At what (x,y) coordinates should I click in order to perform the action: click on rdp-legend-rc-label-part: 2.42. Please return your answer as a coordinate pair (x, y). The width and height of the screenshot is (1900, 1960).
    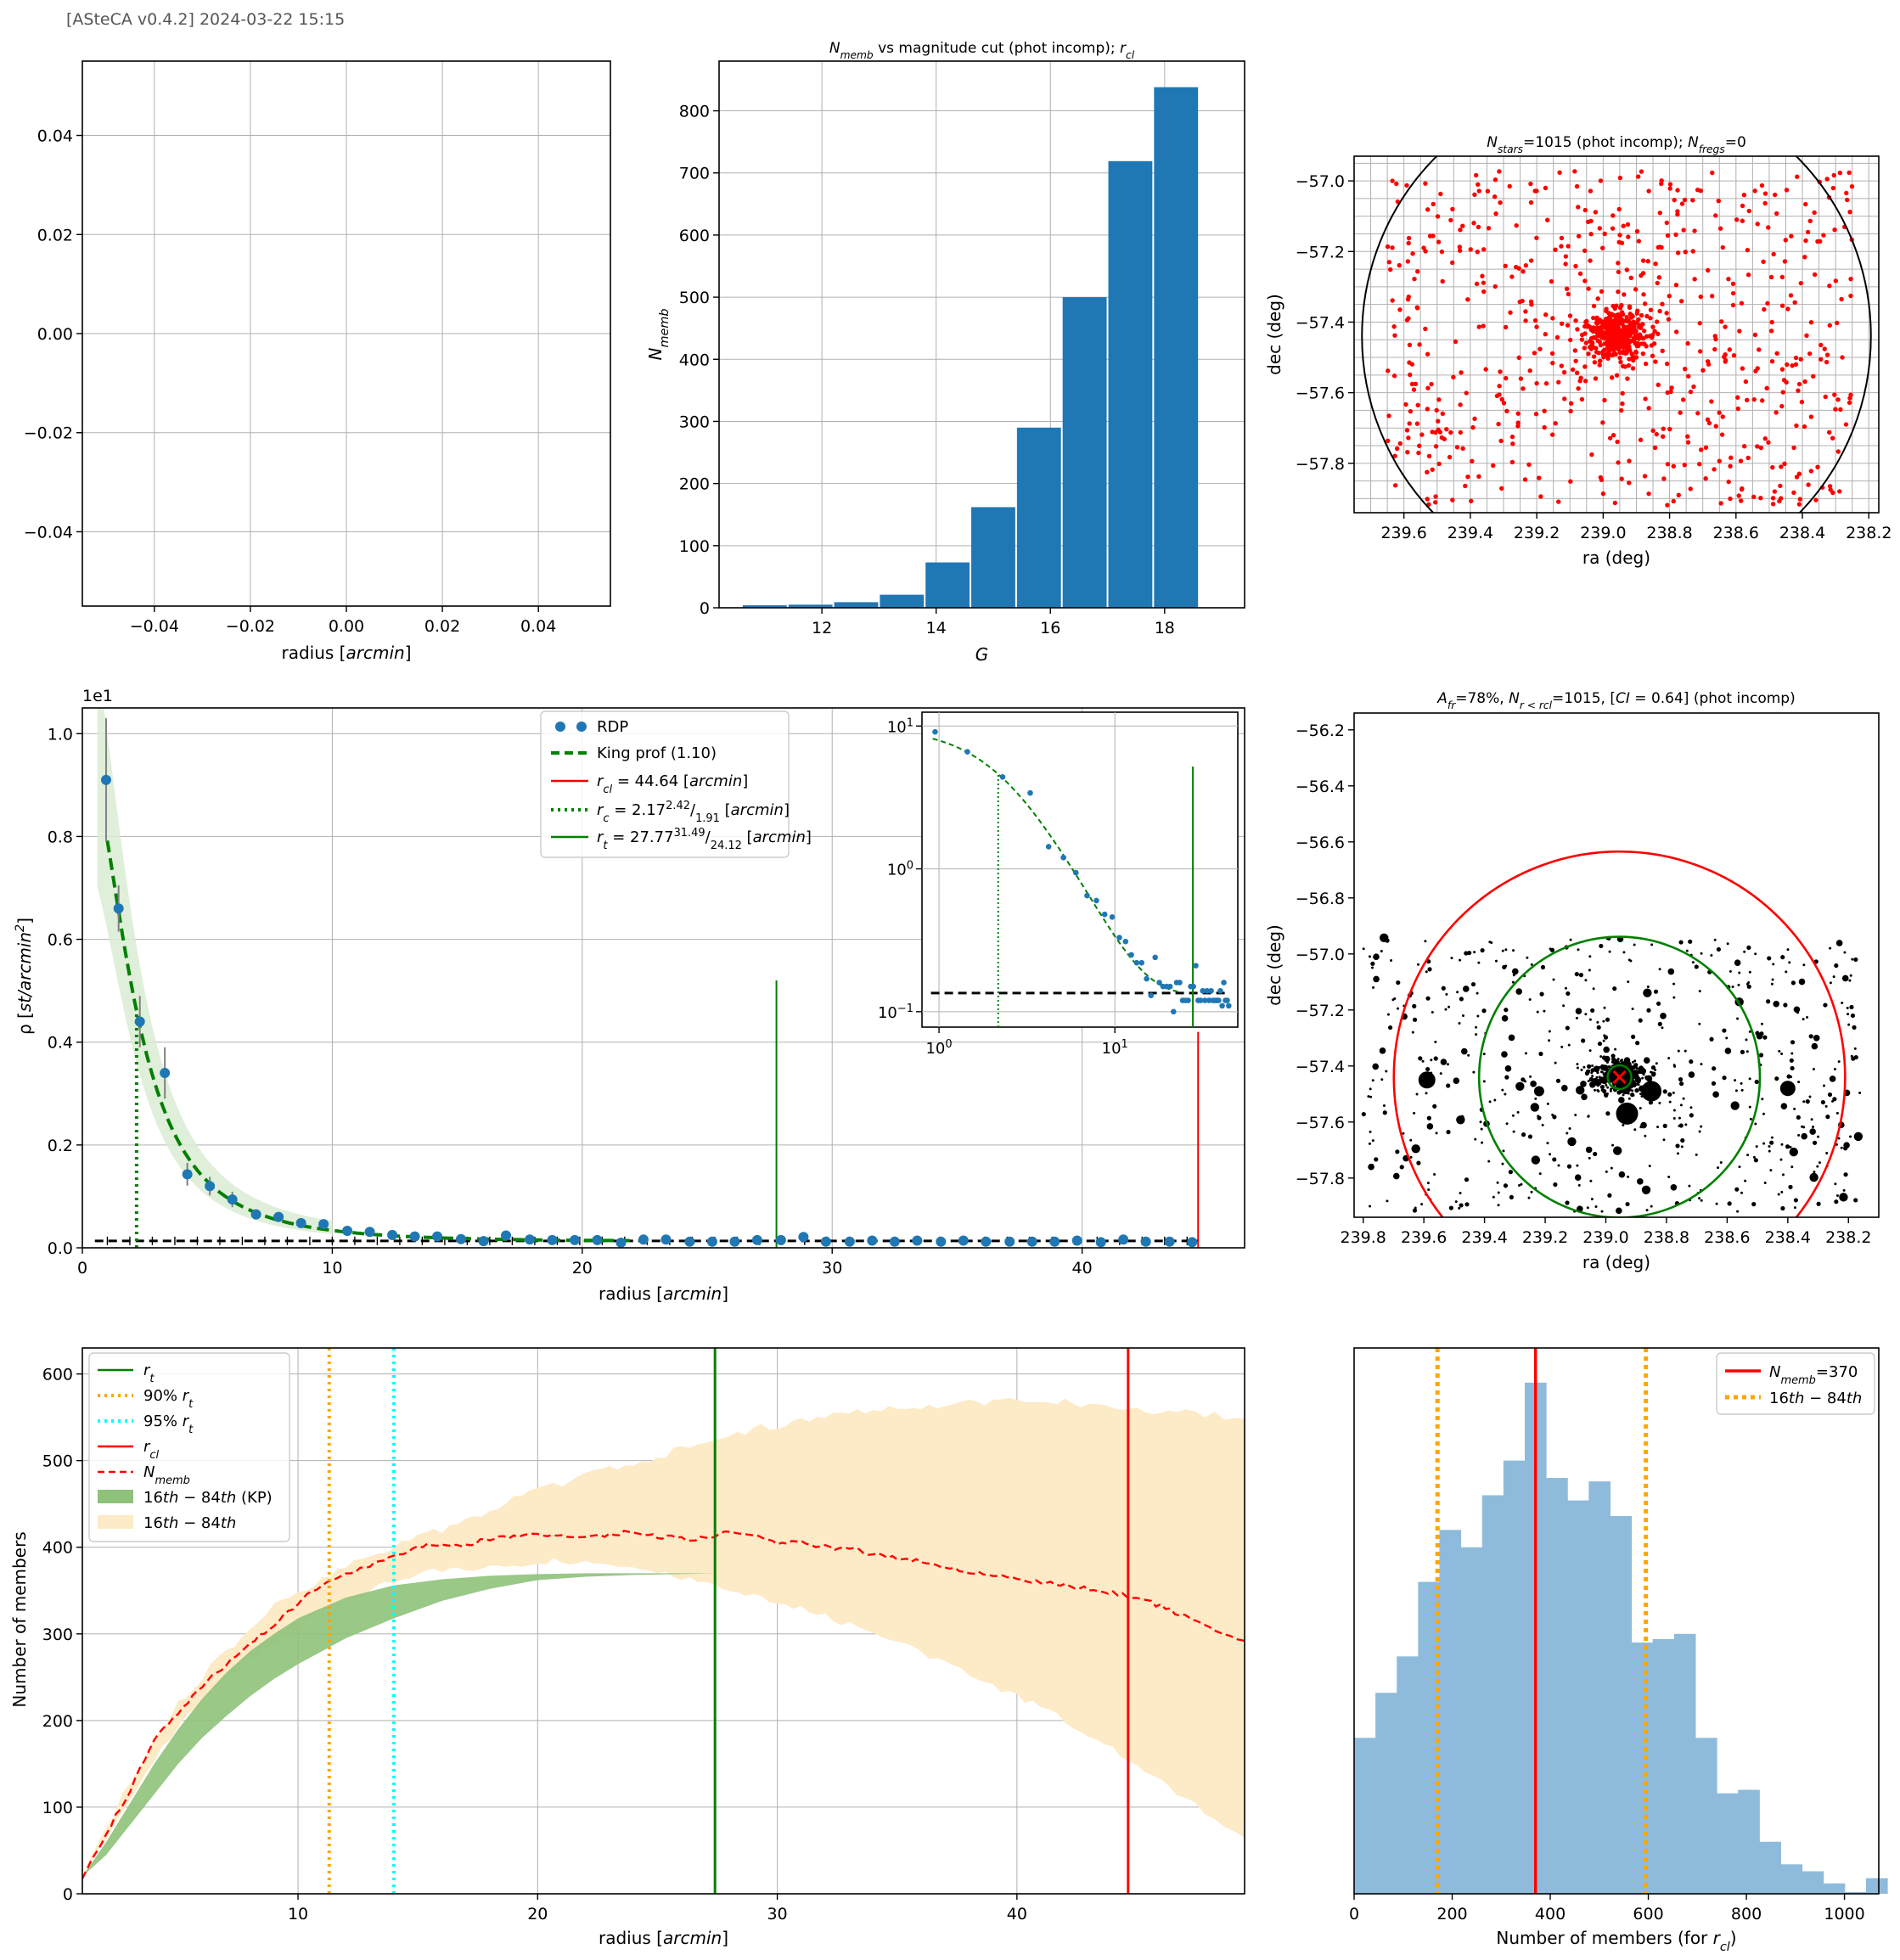
    Looking at the image, I should click on (678, 806).